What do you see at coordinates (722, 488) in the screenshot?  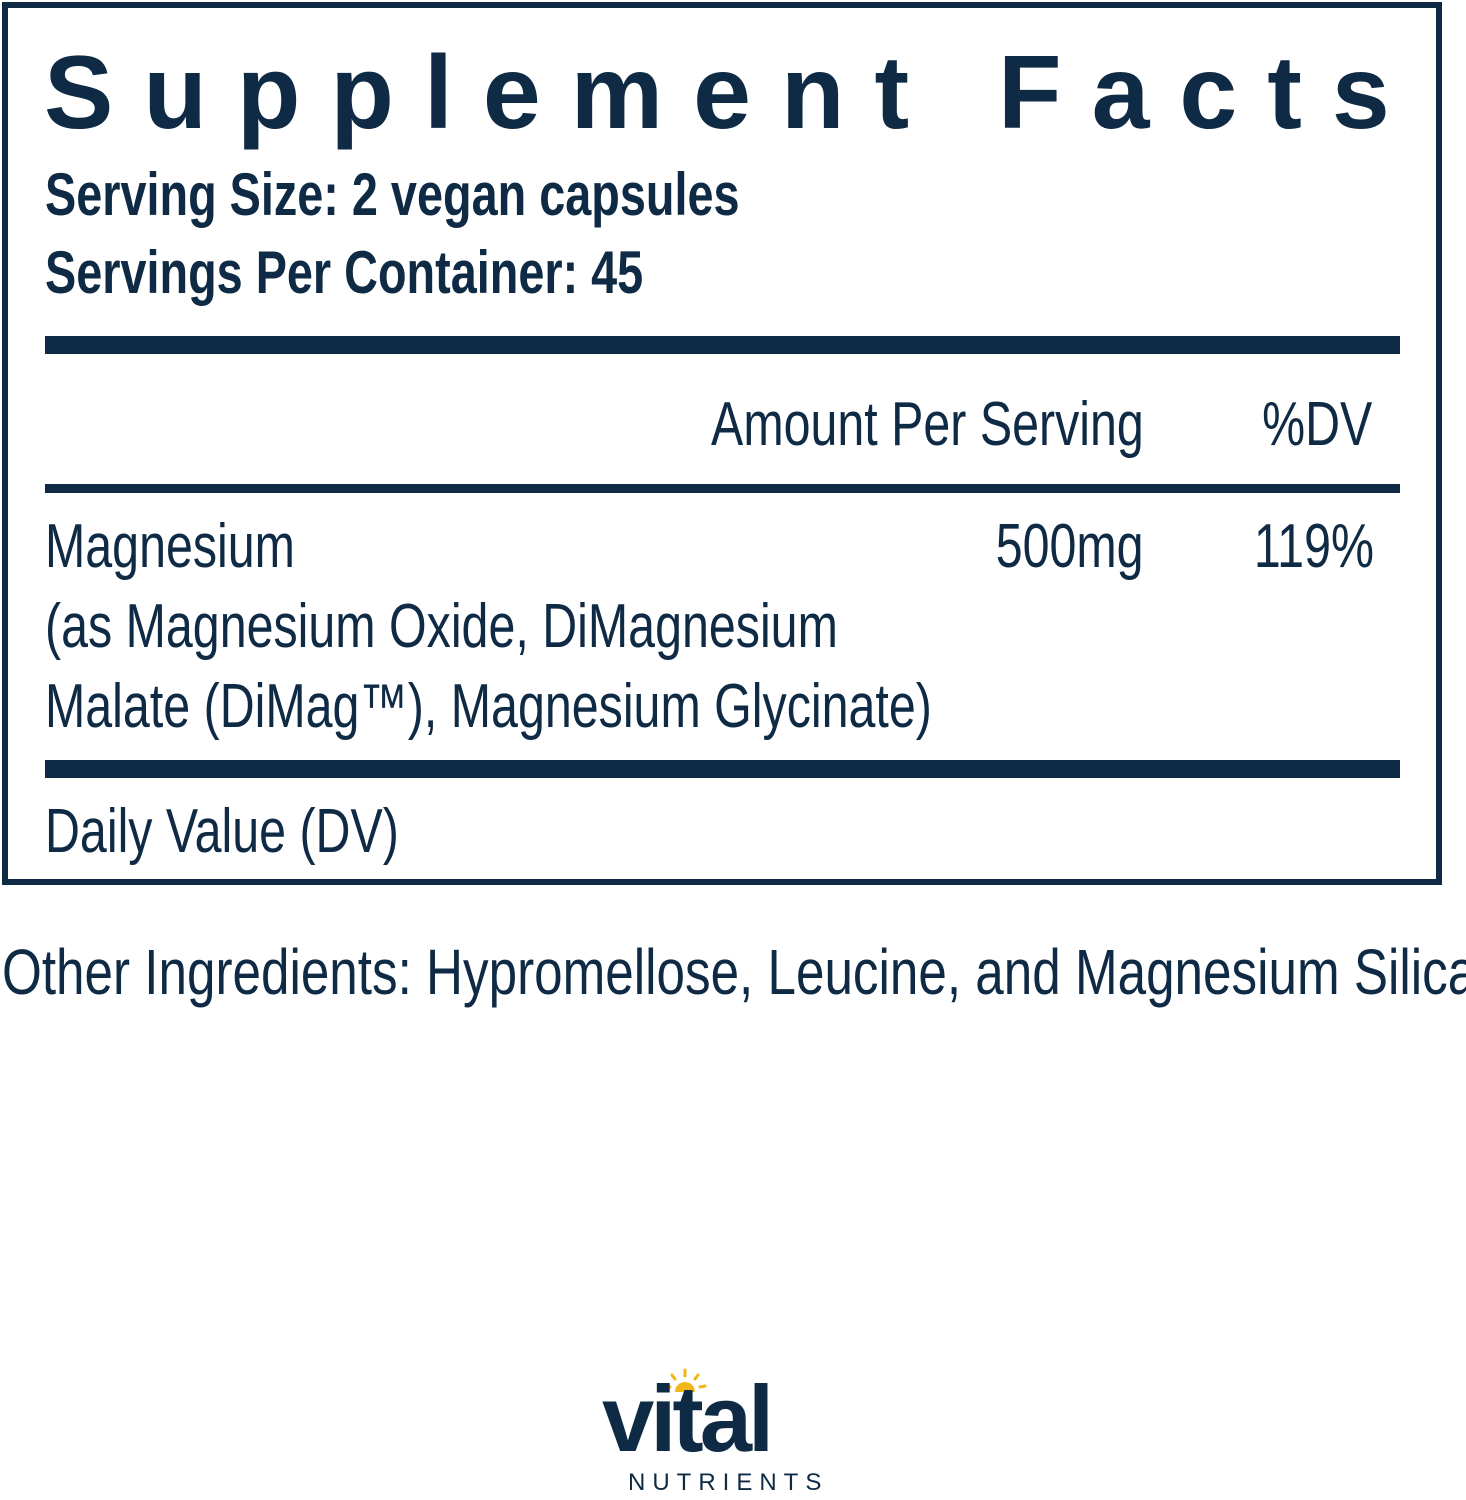 I see `thin-divider` at bounding box center [722, 488].